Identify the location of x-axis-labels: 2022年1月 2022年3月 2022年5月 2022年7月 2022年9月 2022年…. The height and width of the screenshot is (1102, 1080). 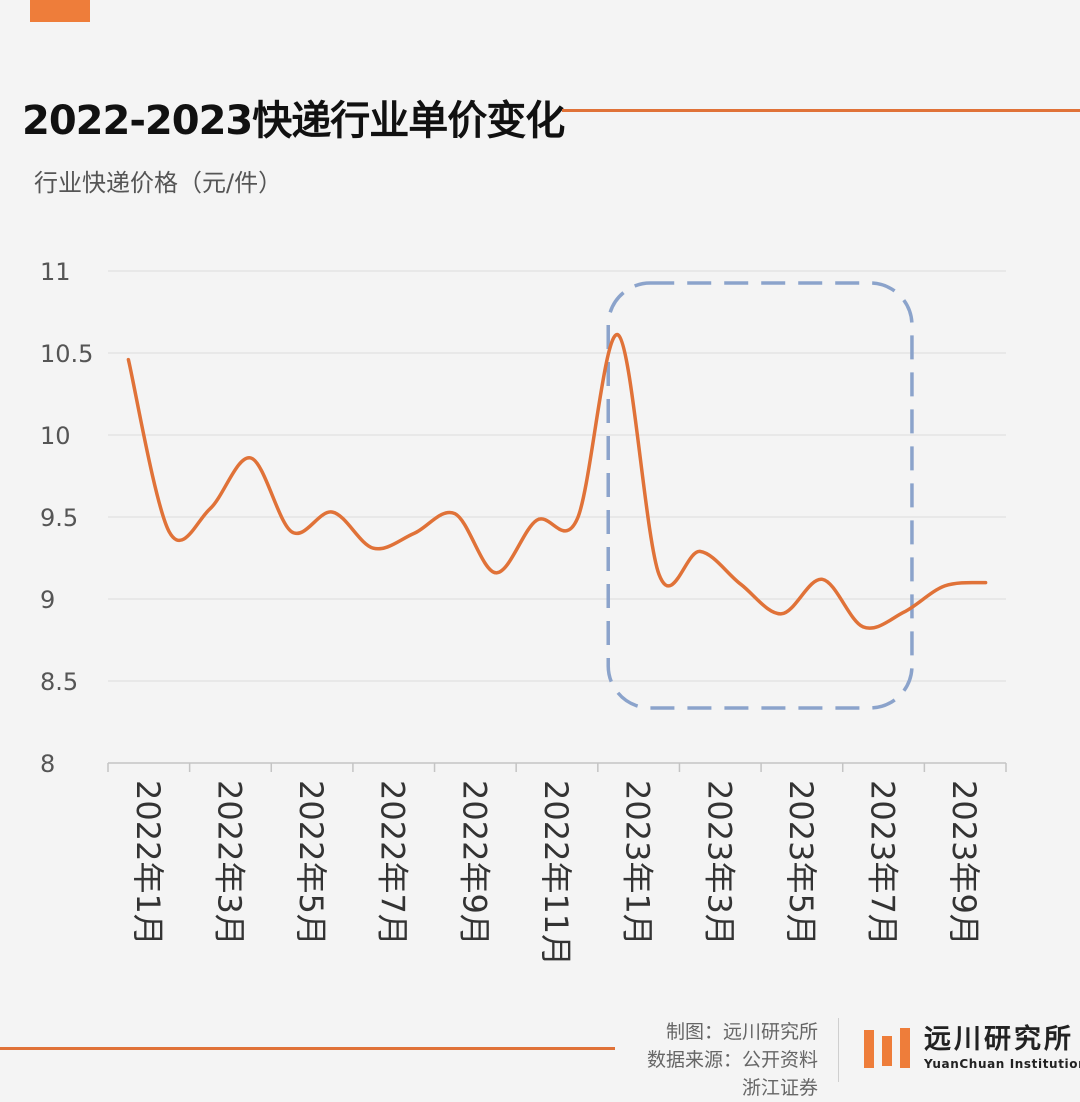
(556, 873).